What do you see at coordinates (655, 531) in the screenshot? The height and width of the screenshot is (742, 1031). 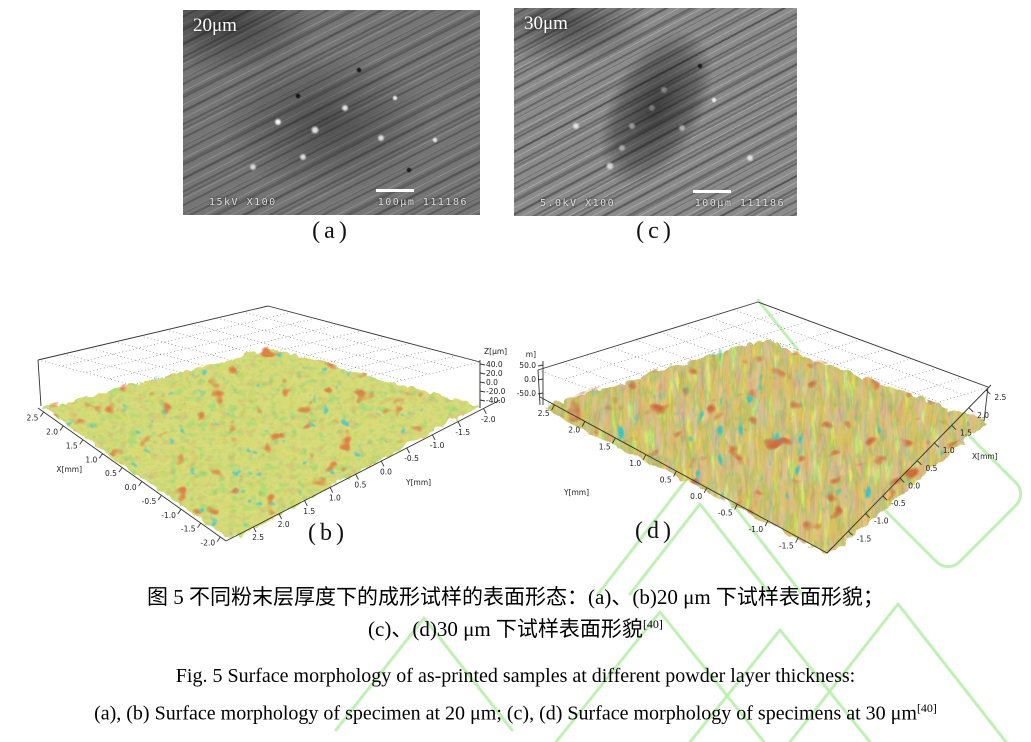 I see `panel-label-d: (d)` at bounding box center [655, 531].